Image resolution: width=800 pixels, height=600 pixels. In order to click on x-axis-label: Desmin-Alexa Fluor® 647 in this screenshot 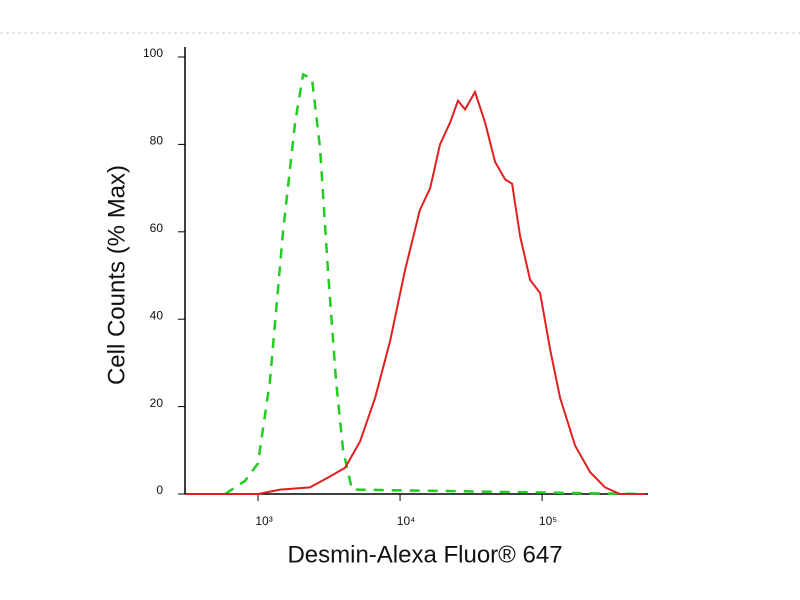, I will do `click(424, 554)`.